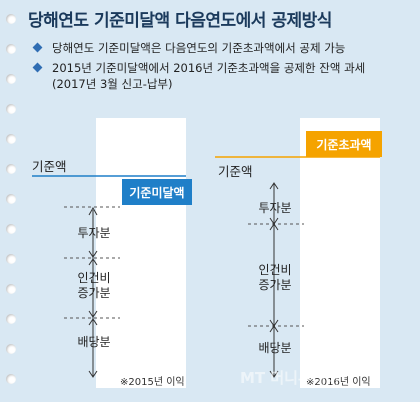 This screenshot has height=402, width=420. What do you see at coordinates (141, 253) in the screenshot?
I see `left-profit-column` at bounding box center [141, 253].